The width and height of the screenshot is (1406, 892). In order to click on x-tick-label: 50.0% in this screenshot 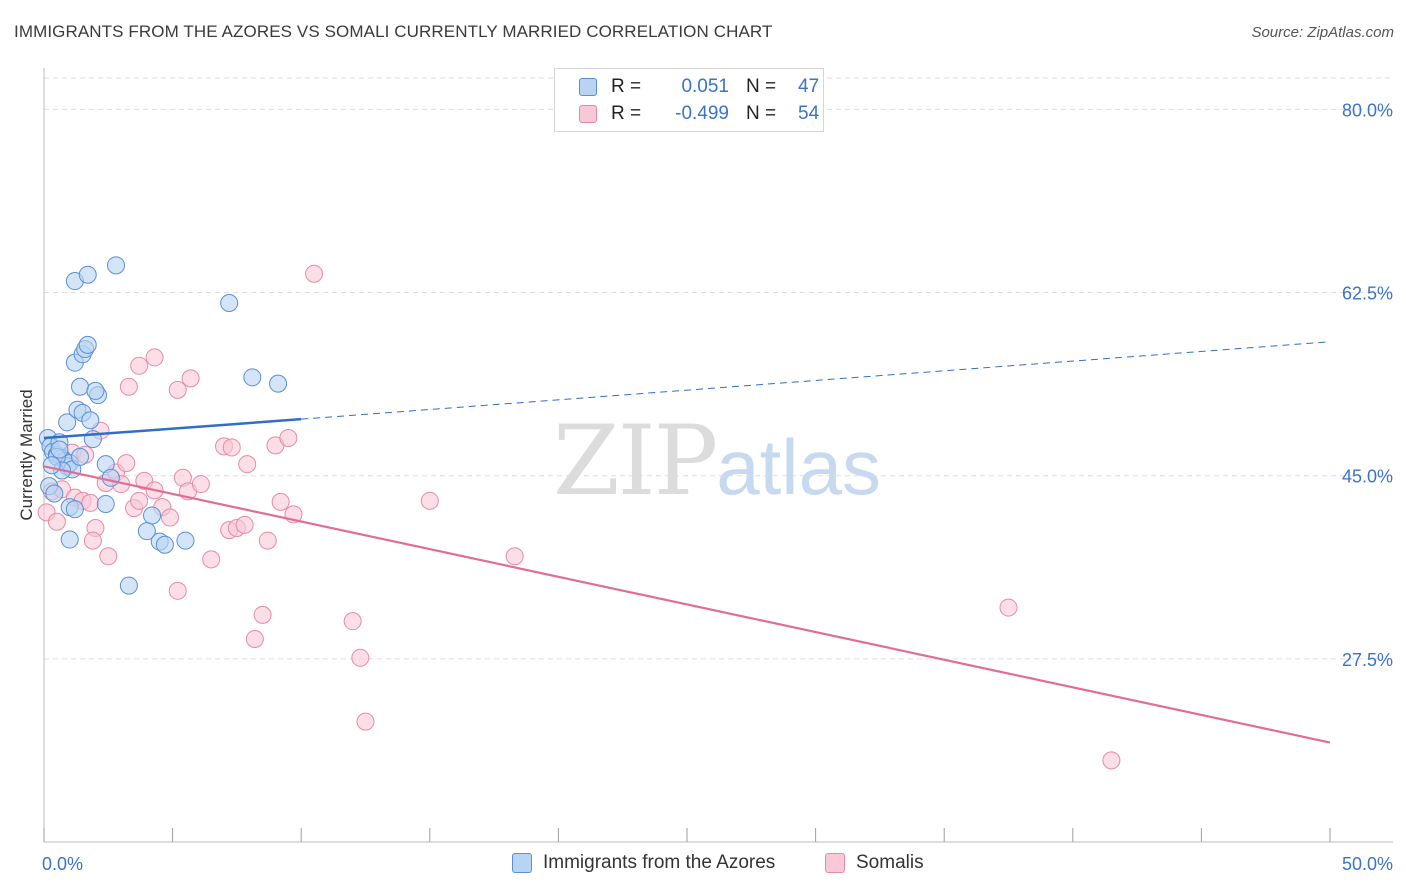, I will do `click(1367, 864)`.